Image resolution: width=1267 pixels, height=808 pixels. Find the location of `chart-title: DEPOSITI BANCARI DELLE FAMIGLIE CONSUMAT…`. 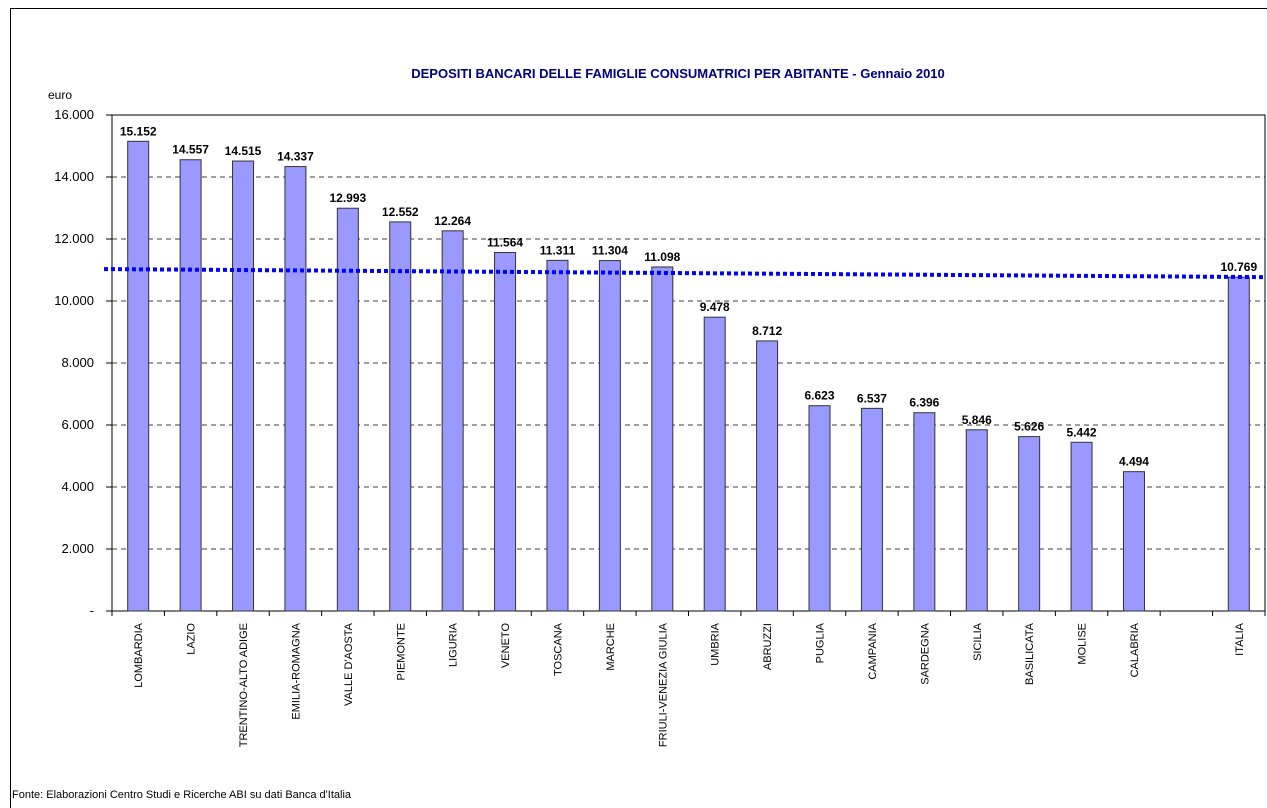

chart-title: DEPOSITI BANCARI DELLE FAMIGLIE CONSUMAT… is located at coordinates (678, 73).